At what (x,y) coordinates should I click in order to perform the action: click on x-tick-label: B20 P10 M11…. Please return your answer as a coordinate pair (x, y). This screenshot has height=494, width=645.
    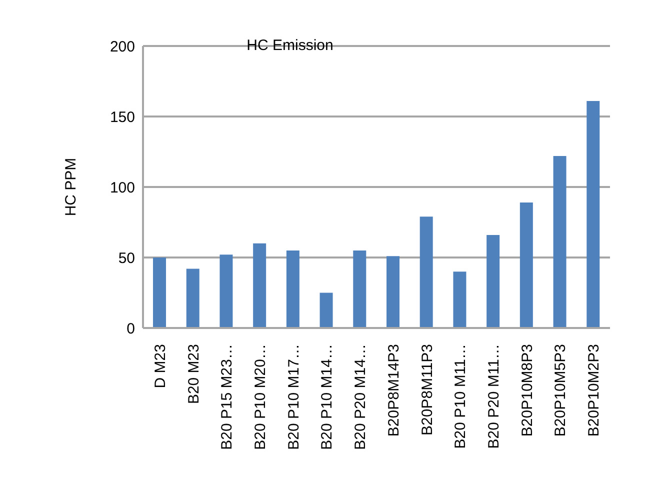
    Looking at the image, I should click on (461, 396).